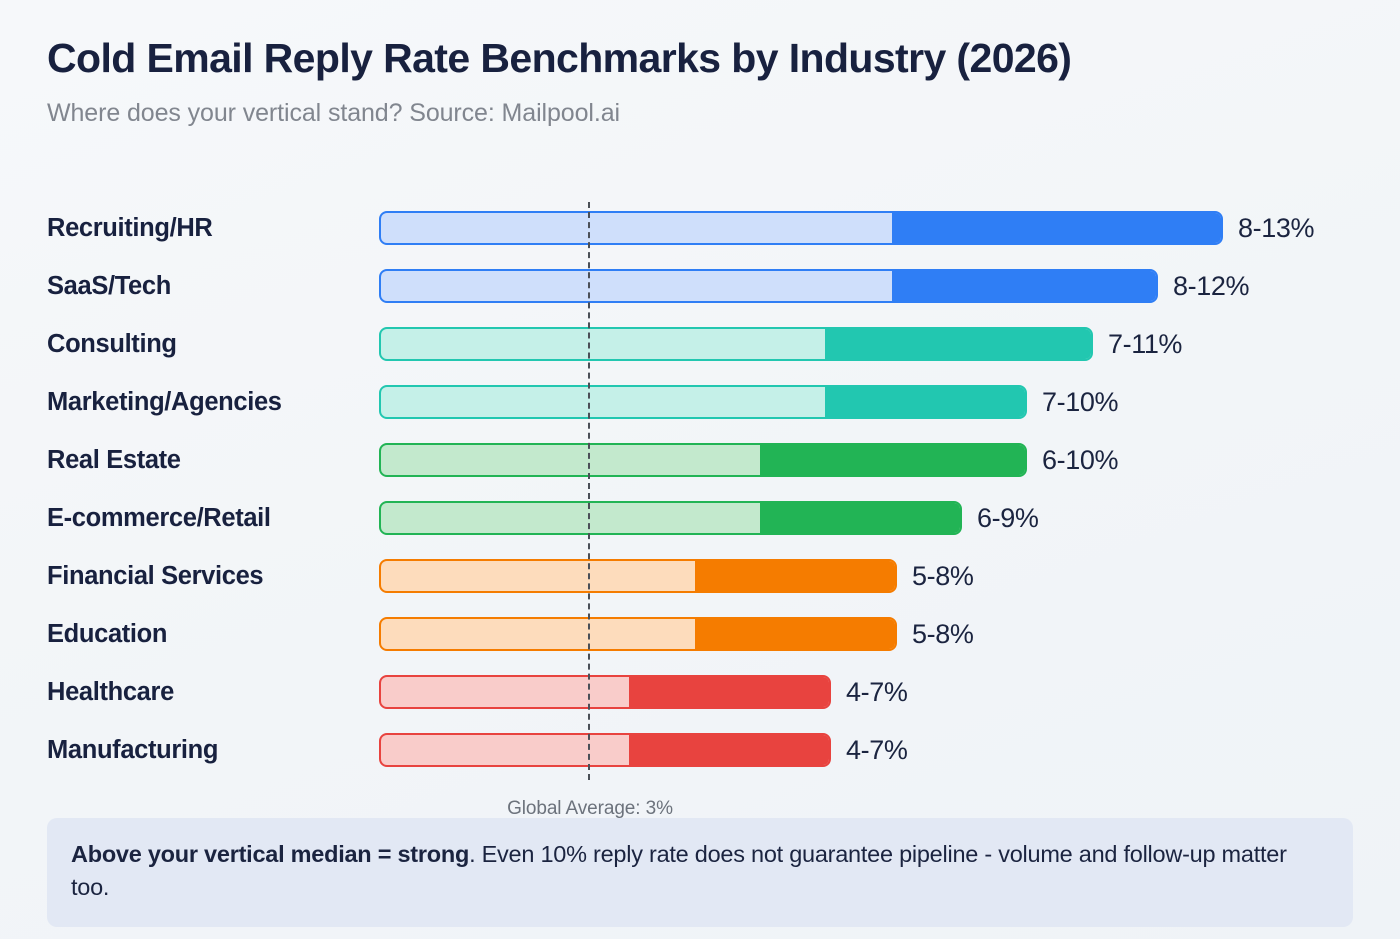 This screenshot has width=1400, height=939. What do you see at coordinates (130, 228) in the screenshot?
I see `row-category-label: Recruiting/HR` at bounding box center [130, 228].